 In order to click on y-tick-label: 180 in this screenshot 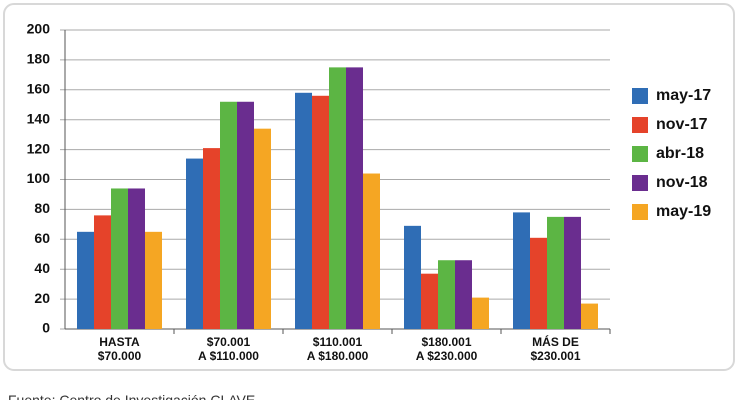, I will do `click(39, 59)`.